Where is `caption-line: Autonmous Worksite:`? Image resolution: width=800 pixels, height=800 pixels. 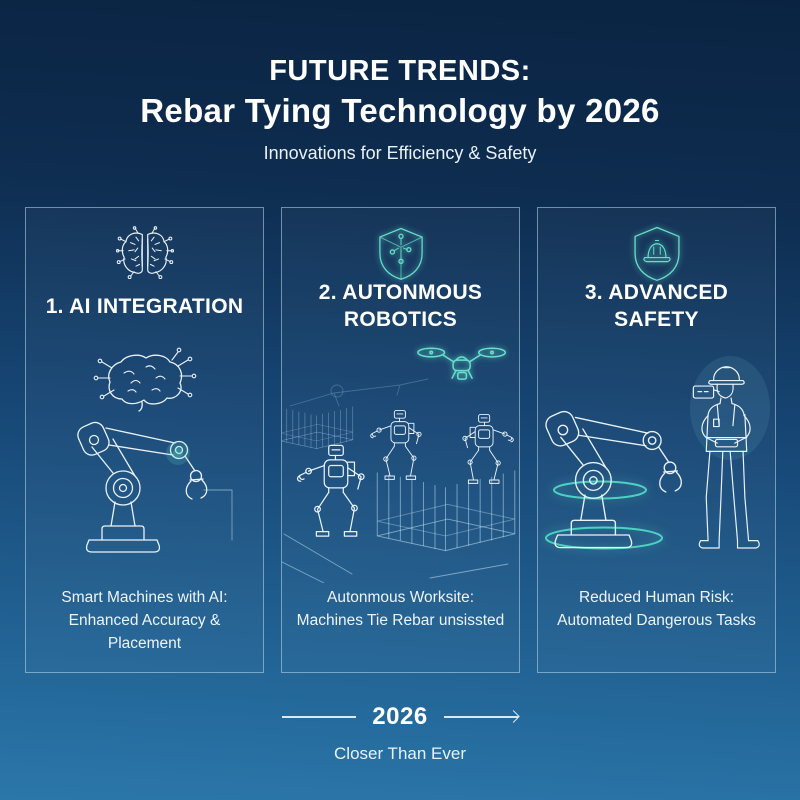
caption-line: Autonmous Worksite: is located at coordinates (400, 597).